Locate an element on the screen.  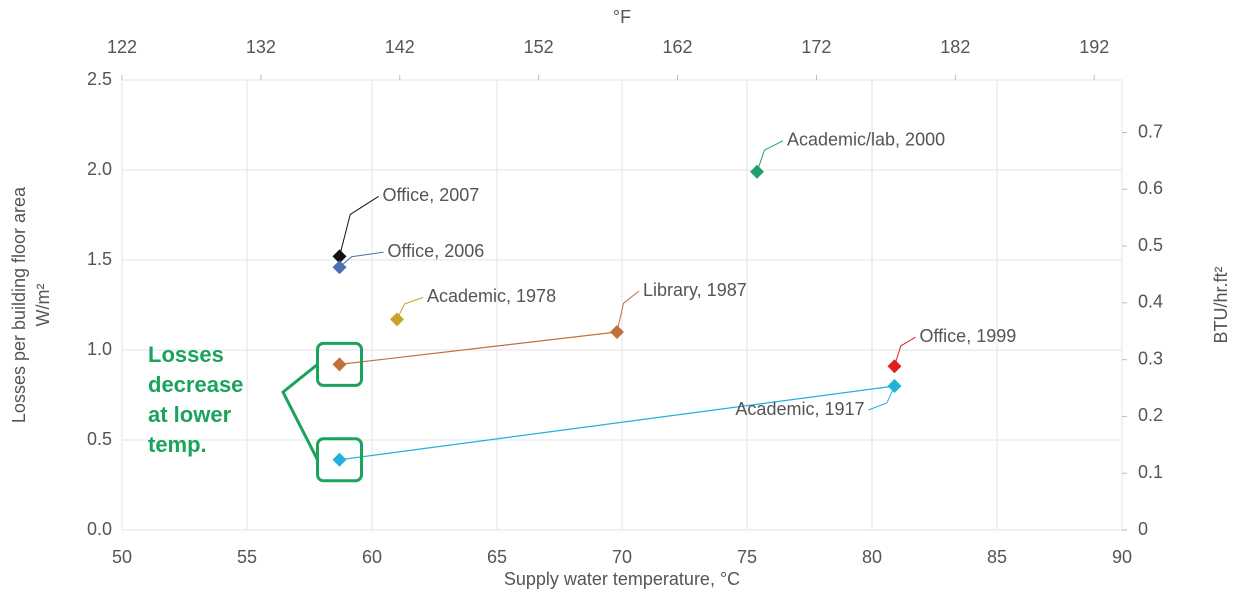
y2-tick-label: 0 is located at coordinates (1143, 529).